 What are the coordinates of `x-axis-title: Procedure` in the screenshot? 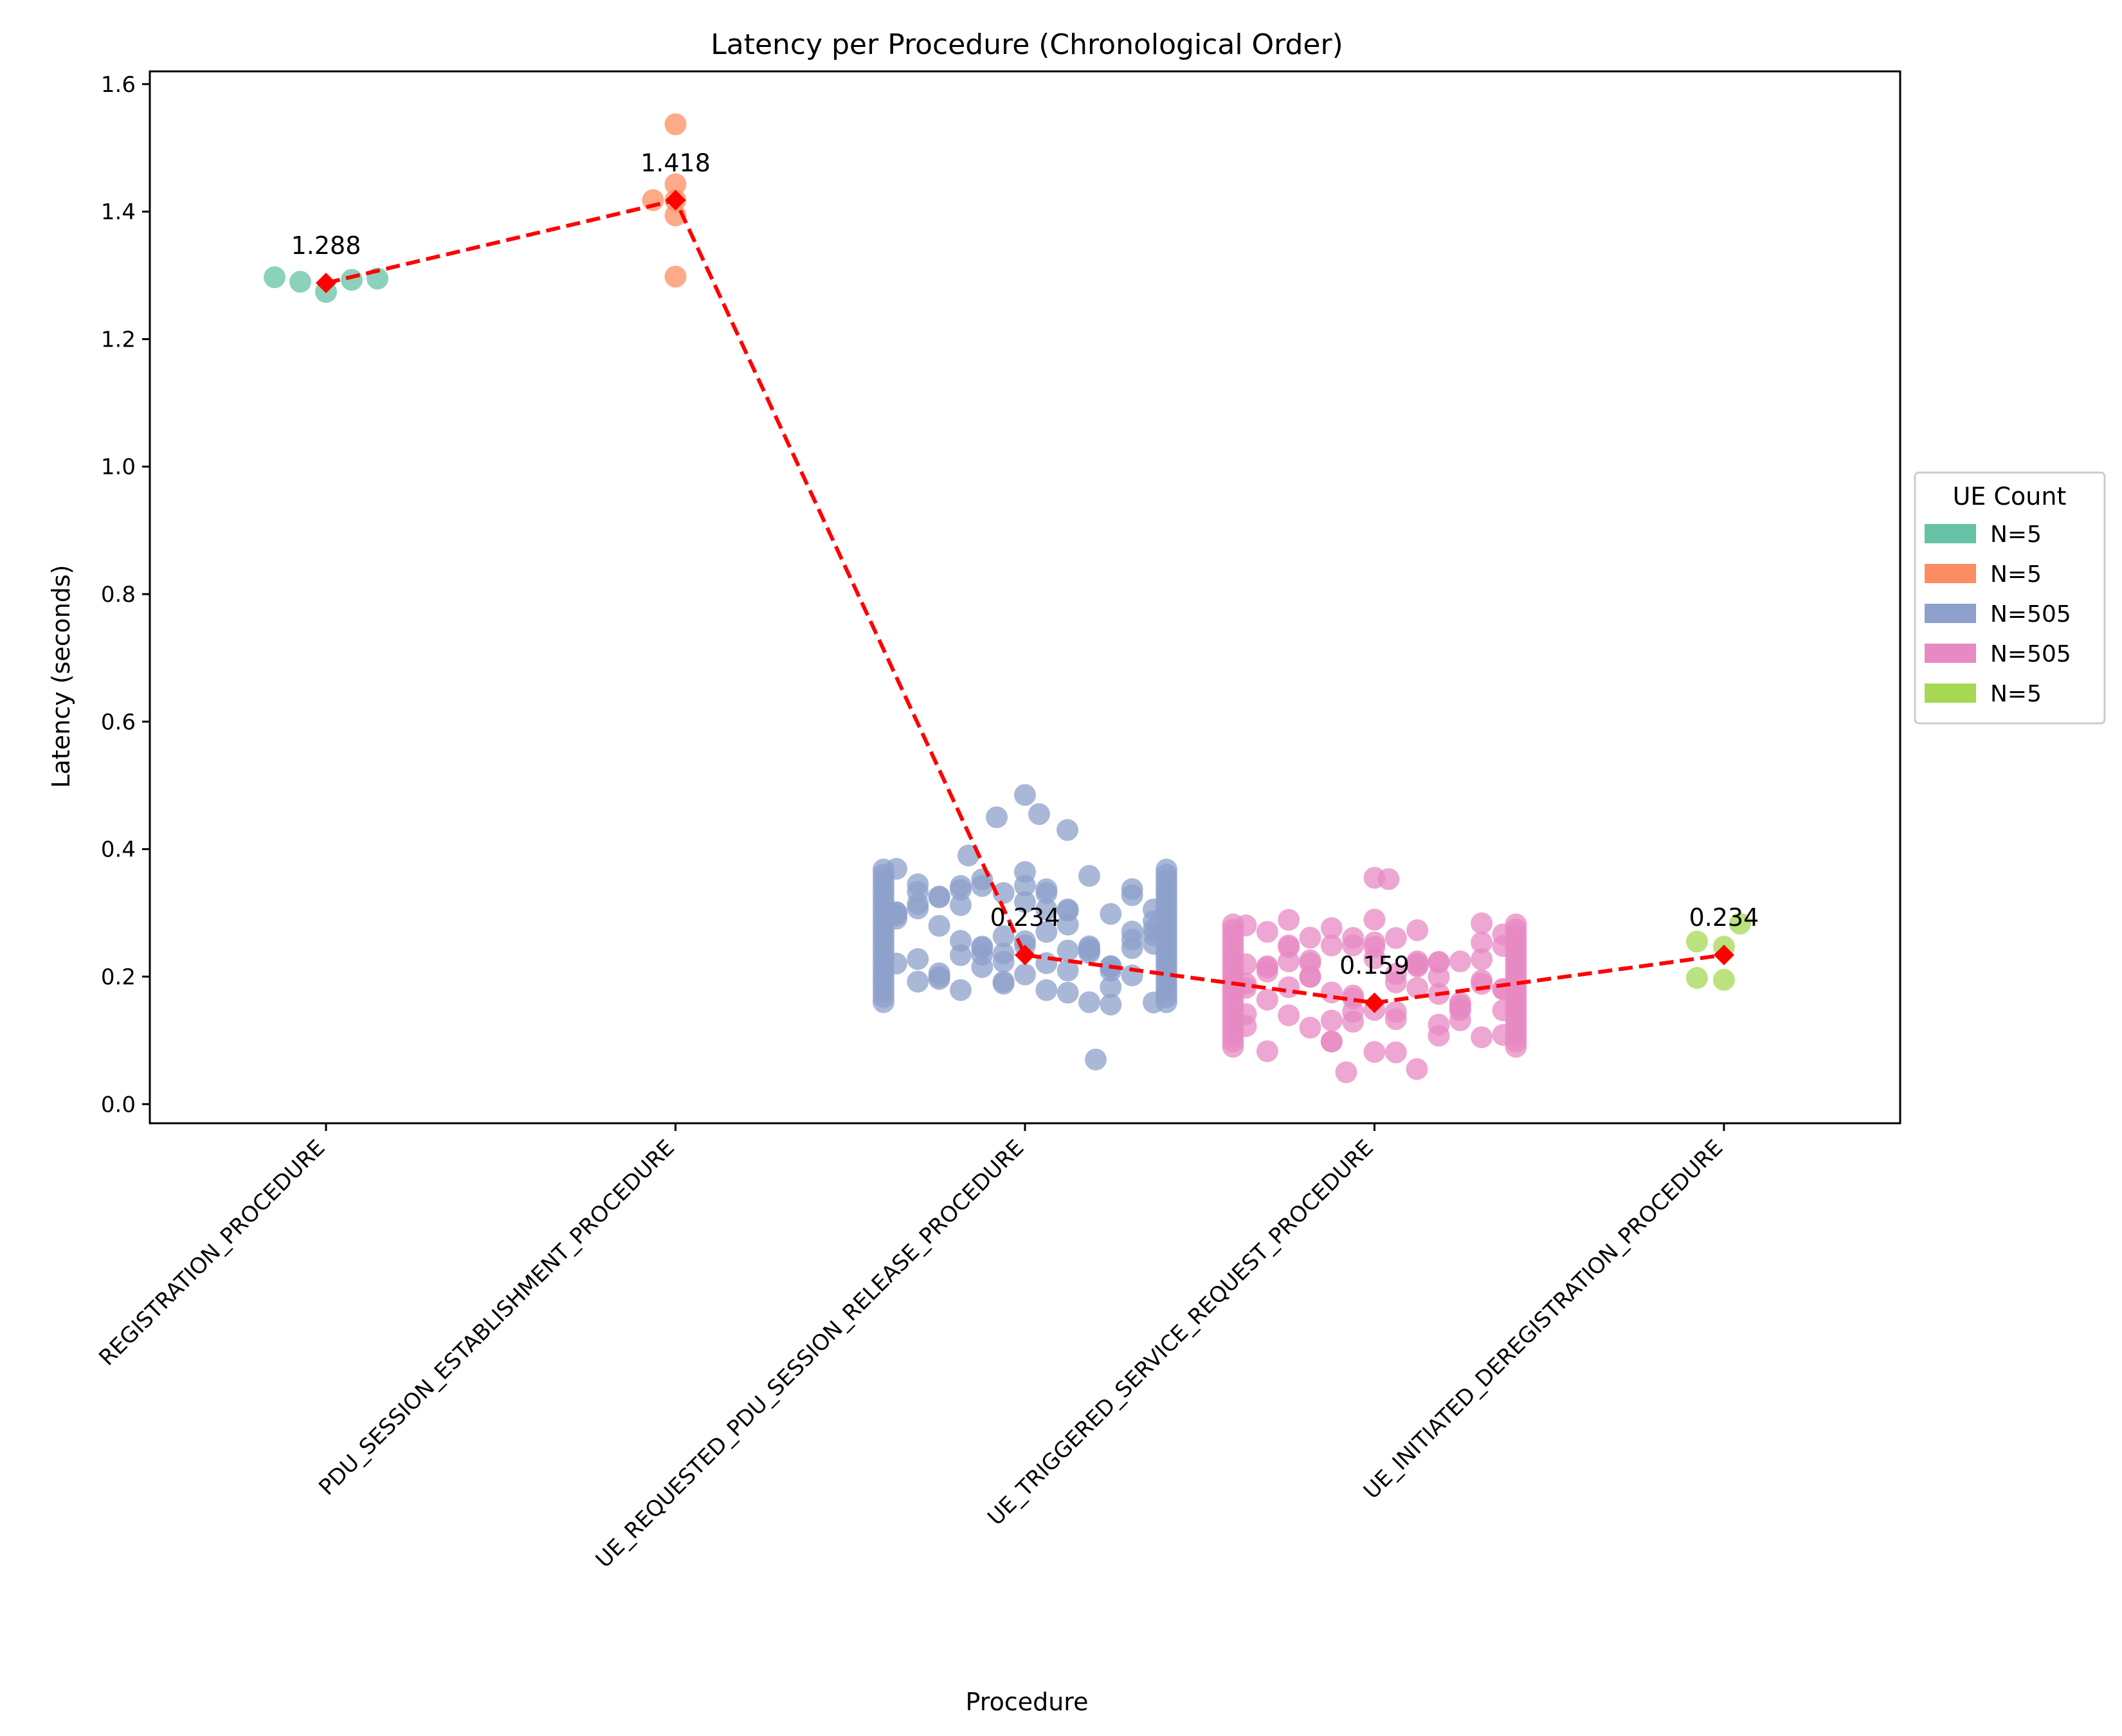 It's located at (1027, 1702).